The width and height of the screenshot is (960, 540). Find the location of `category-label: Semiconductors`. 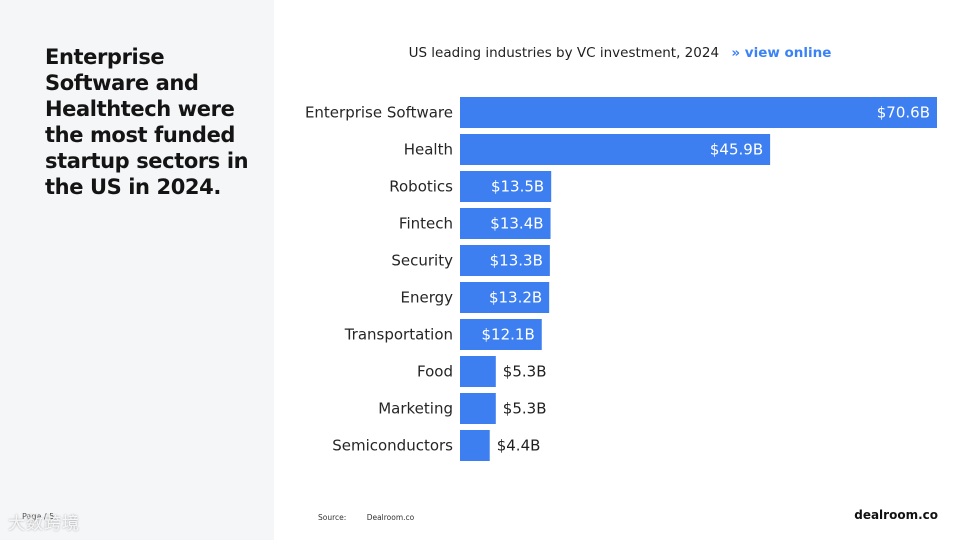

category-label: Semiconductors is located at coordinates (392, 446).